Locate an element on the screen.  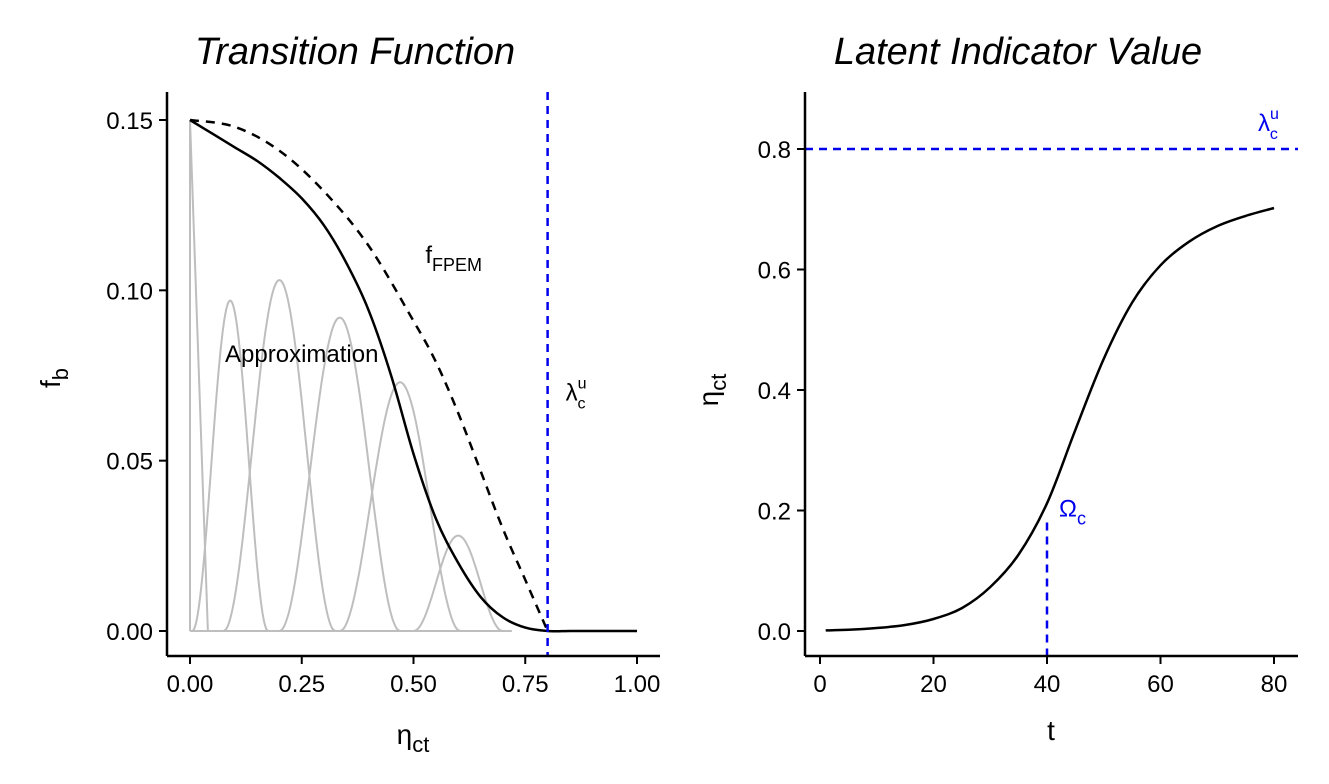
right-y-tick-label: 0.4 is located at coordinates (774, 391).